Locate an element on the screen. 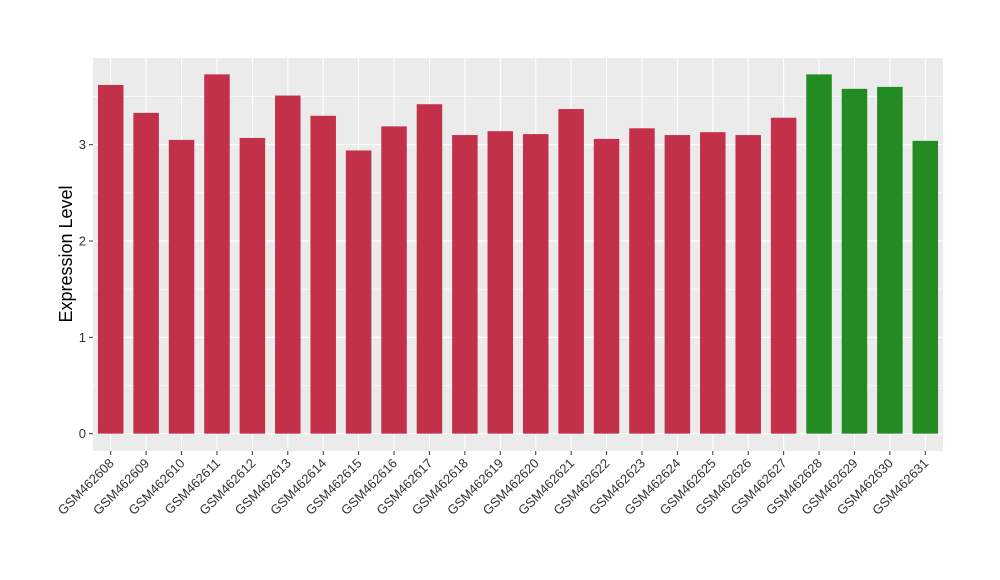 The image size is (1000, 580). bar-GSM462631 is located at coordinates (925, 287).